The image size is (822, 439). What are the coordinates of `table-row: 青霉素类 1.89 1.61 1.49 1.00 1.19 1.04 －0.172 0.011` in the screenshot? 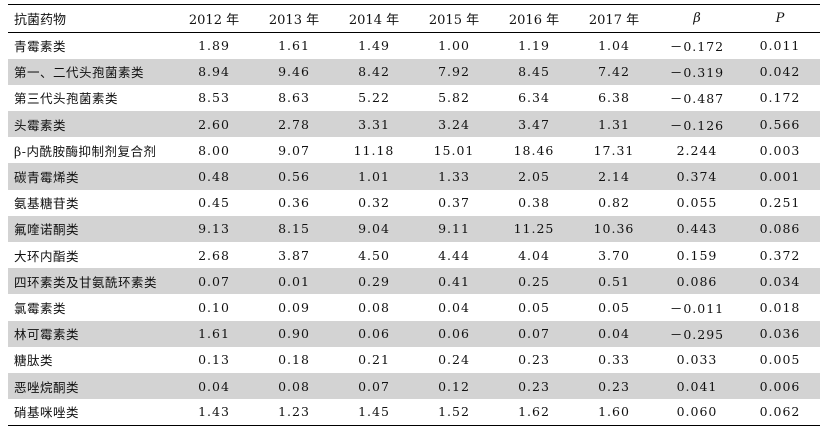 It's located at (414, 46).